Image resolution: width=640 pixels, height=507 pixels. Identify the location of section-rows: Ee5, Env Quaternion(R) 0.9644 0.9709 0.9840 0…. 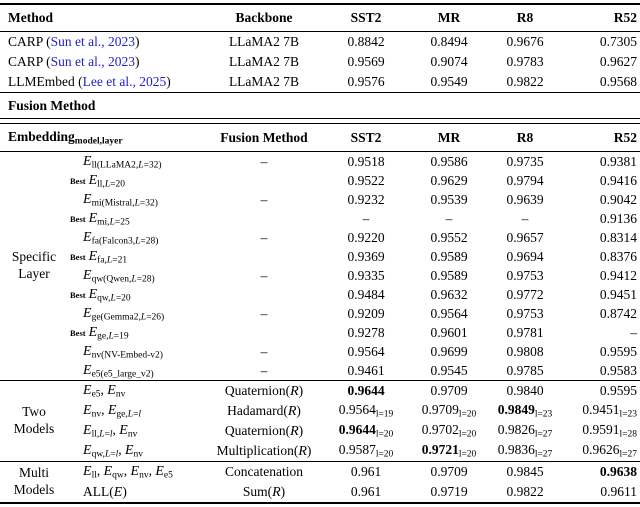
(354, 421).